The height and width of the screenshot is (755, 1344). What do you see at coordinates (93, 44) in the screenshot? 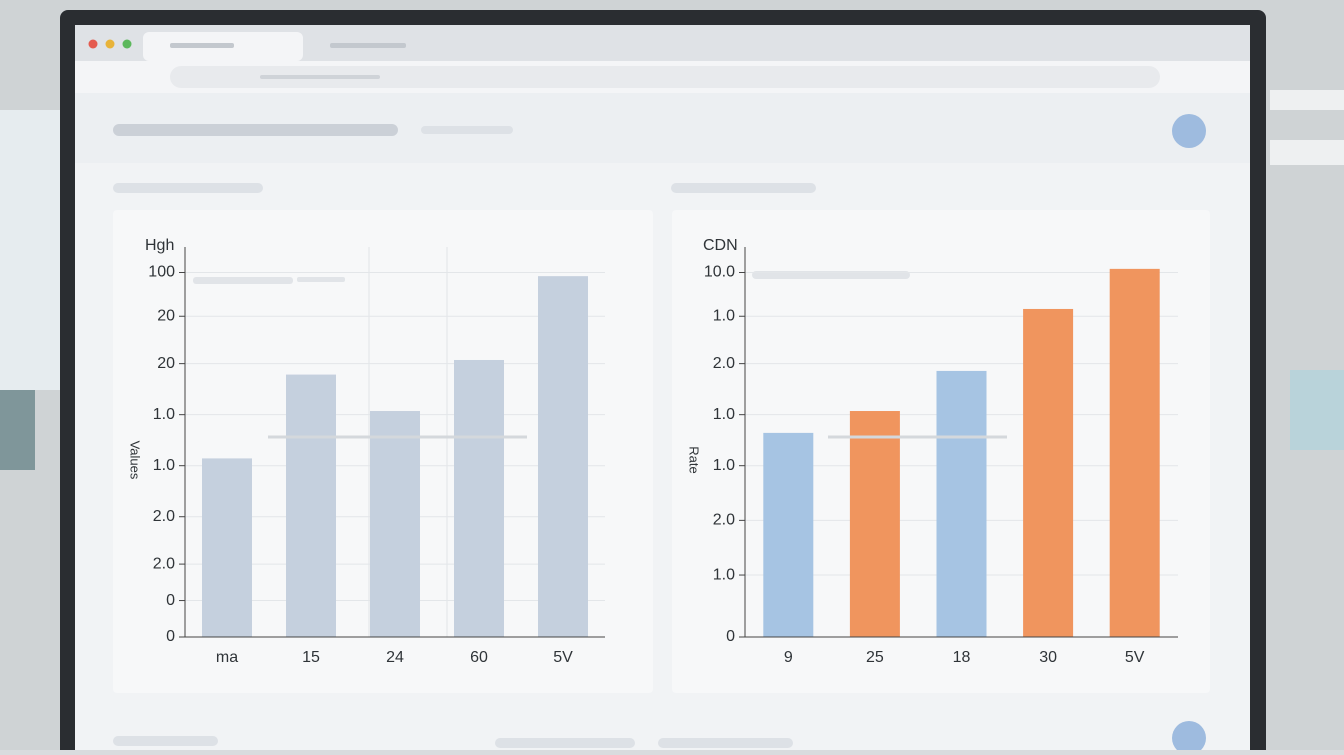
I see `close-button` at bounding box center [93, 44].